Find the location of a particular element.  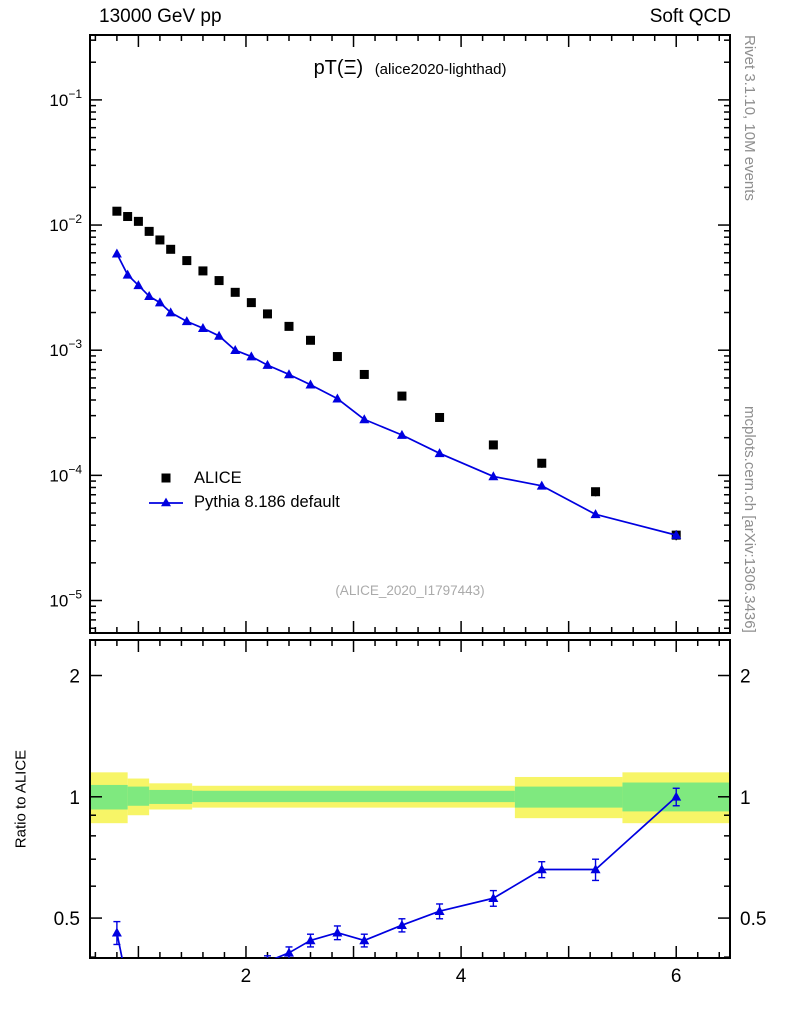

axis-tick-label: 6 is located at coordinates (676, 976).